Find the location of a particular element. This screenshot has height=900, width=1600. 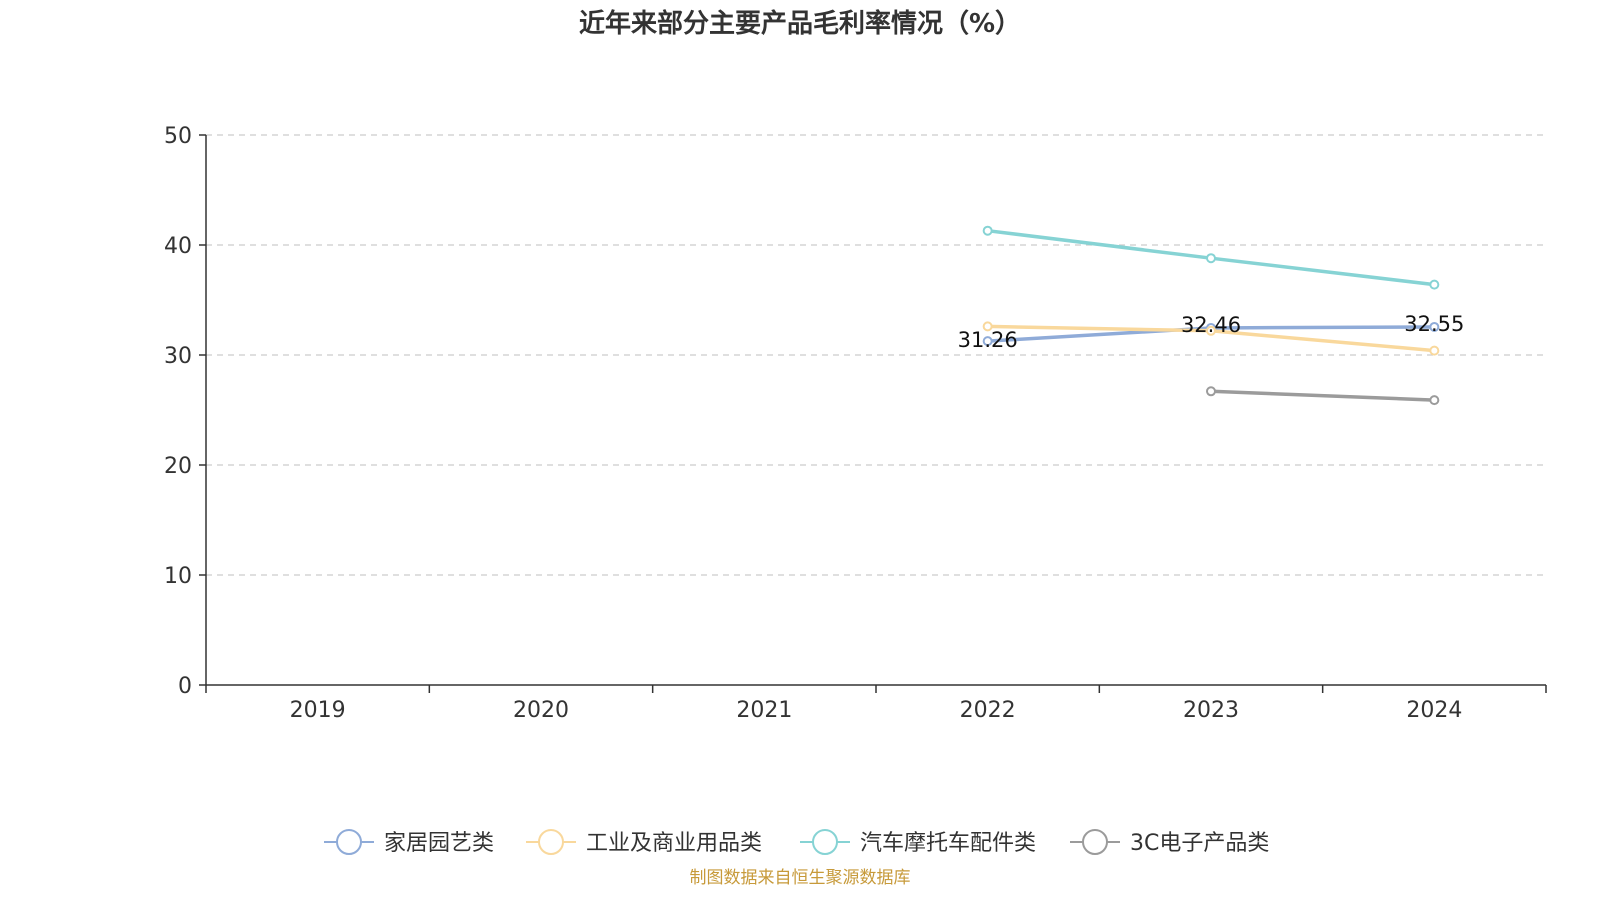

y-tick-label: 50 is located at coordinates (178, 136).